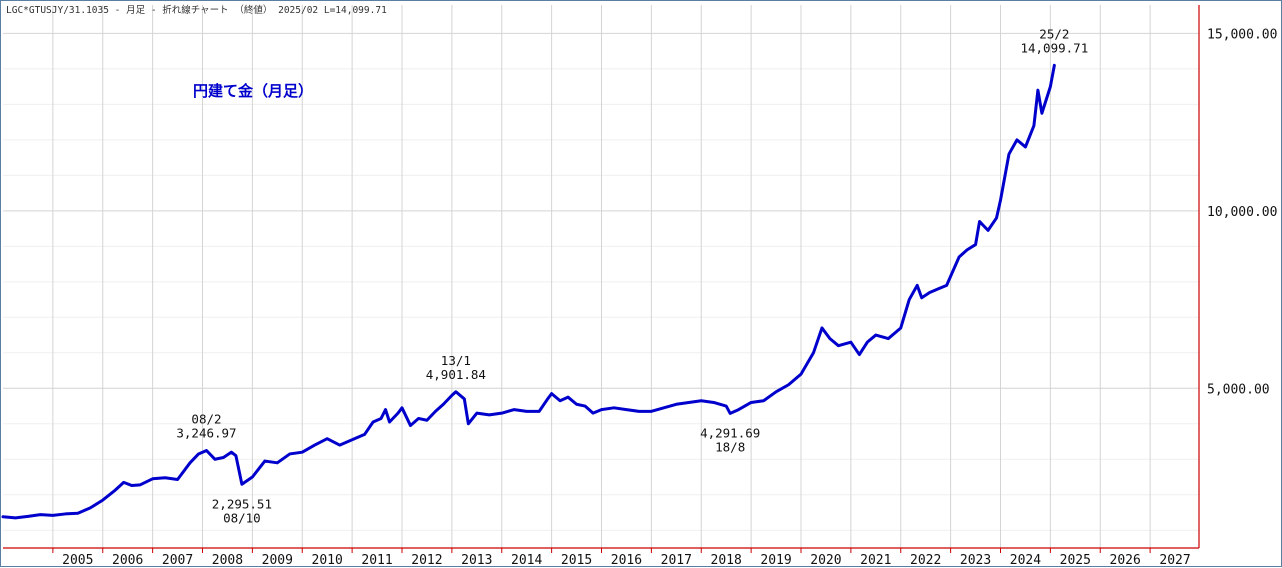 This screenshot has height=568, width=1282. What do you see at coordinates (526, 560) in the screenshot?
I see `x-tick-label: 2014` at bounding box center [526, 560].